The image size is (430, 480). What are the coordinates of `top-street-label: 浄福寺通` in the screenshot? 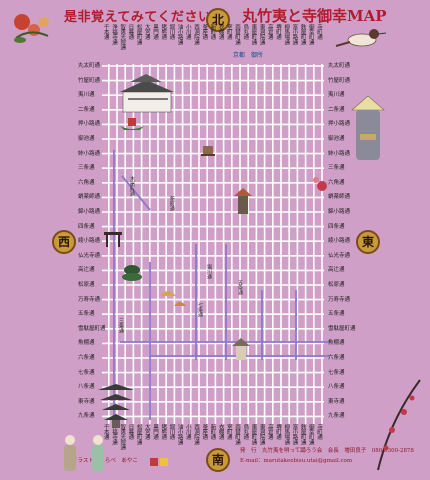 It's located at (114, 34).